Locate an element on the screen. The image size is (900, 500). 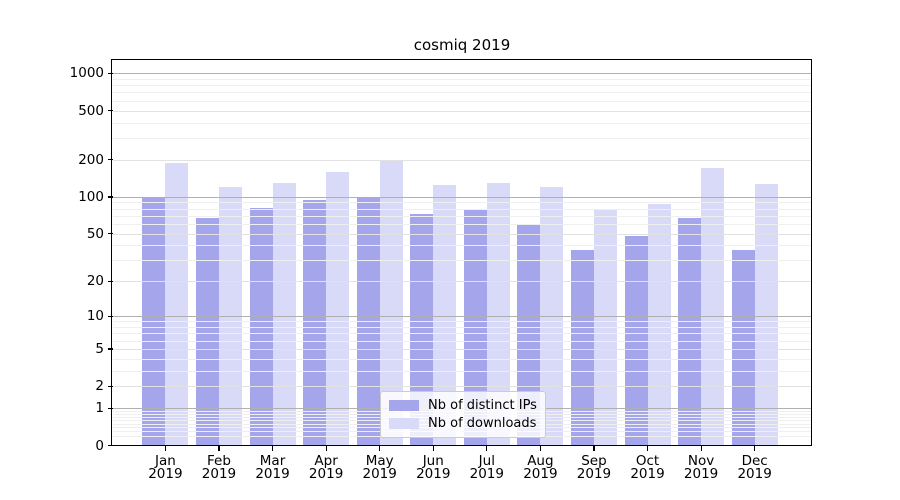
bar-jul-distinct-ips is located at coordinates (475, 327).